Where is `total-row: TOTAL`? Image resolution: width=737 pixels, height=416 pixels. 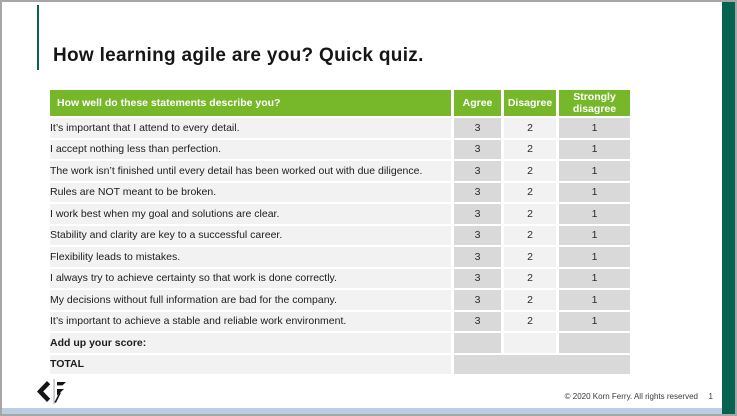
total-row: TOTAL is located at coordinates (340, 365).